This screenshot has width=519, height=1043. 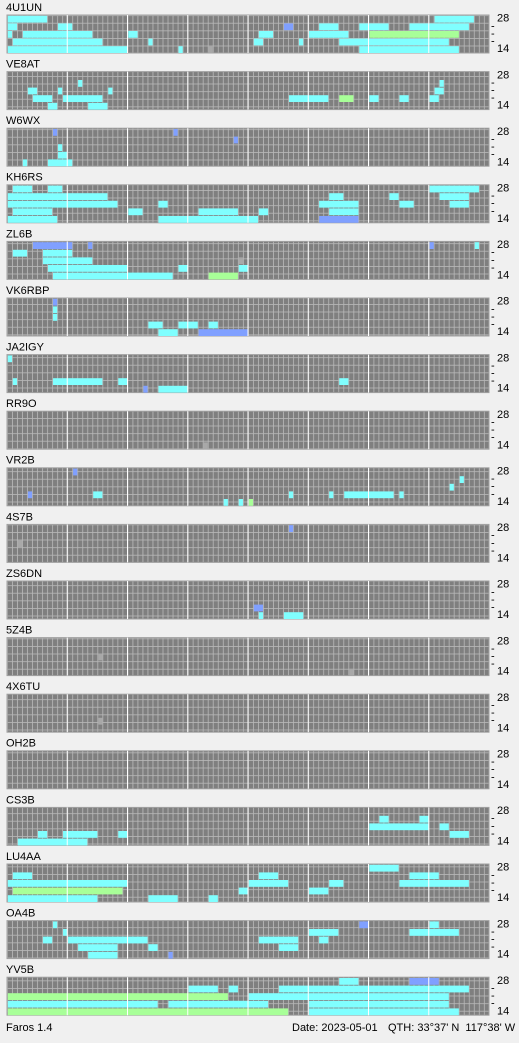 What do you see at coordinates (19, 517) in the screenshot?
I see `callsign: 4S7B` at bounding box center [19, 517].